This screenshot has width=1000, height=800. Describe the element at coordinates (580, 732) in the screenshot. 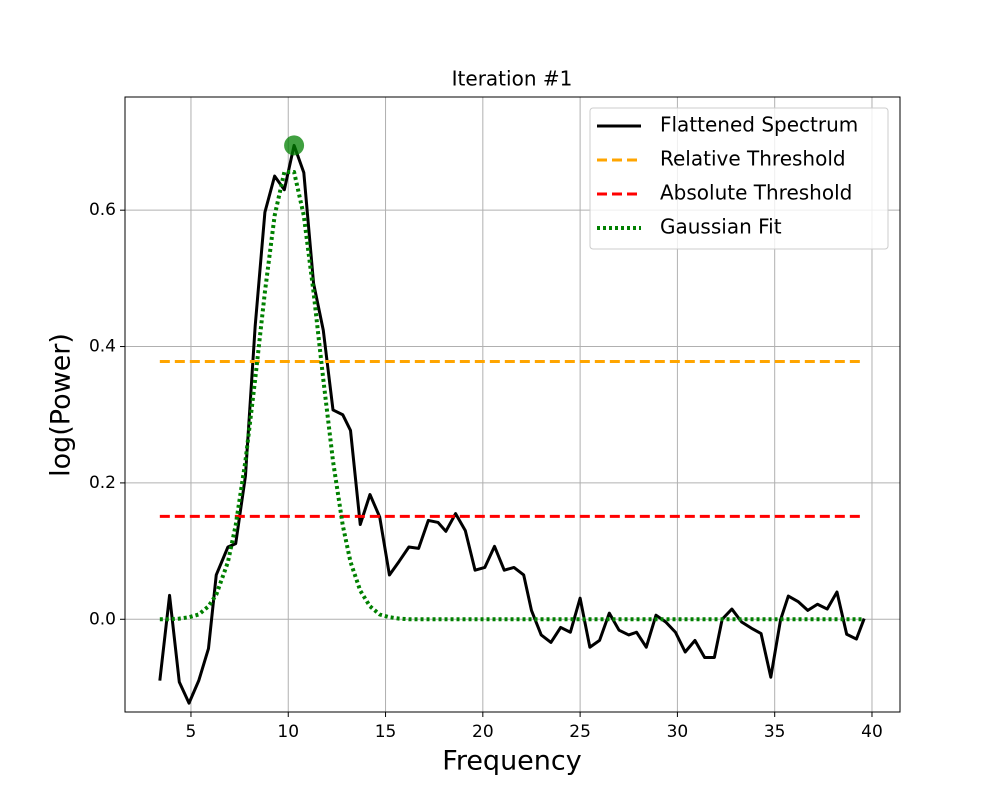

I see `x-tick-label: 25` at that location.